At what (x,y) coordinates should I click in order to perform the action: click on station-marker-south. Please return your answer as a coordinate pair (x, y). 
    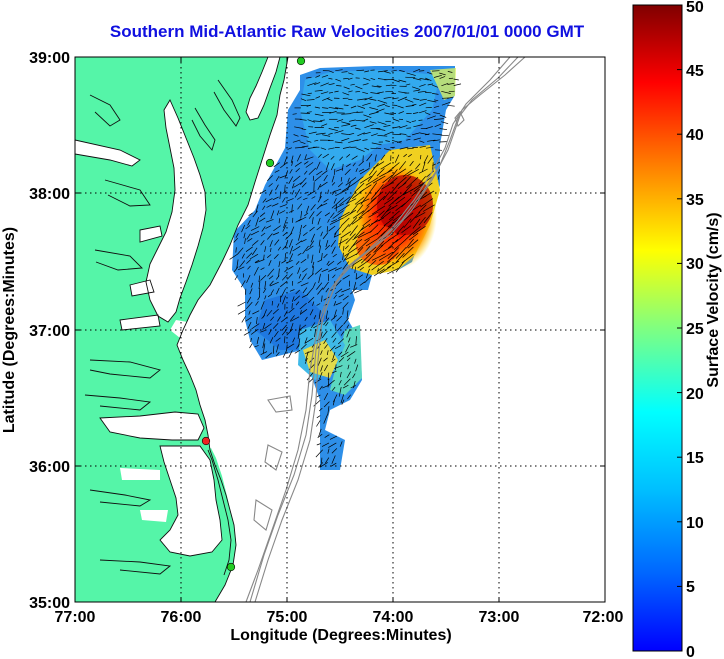
    Looking at the image, I should click on (231, 567).